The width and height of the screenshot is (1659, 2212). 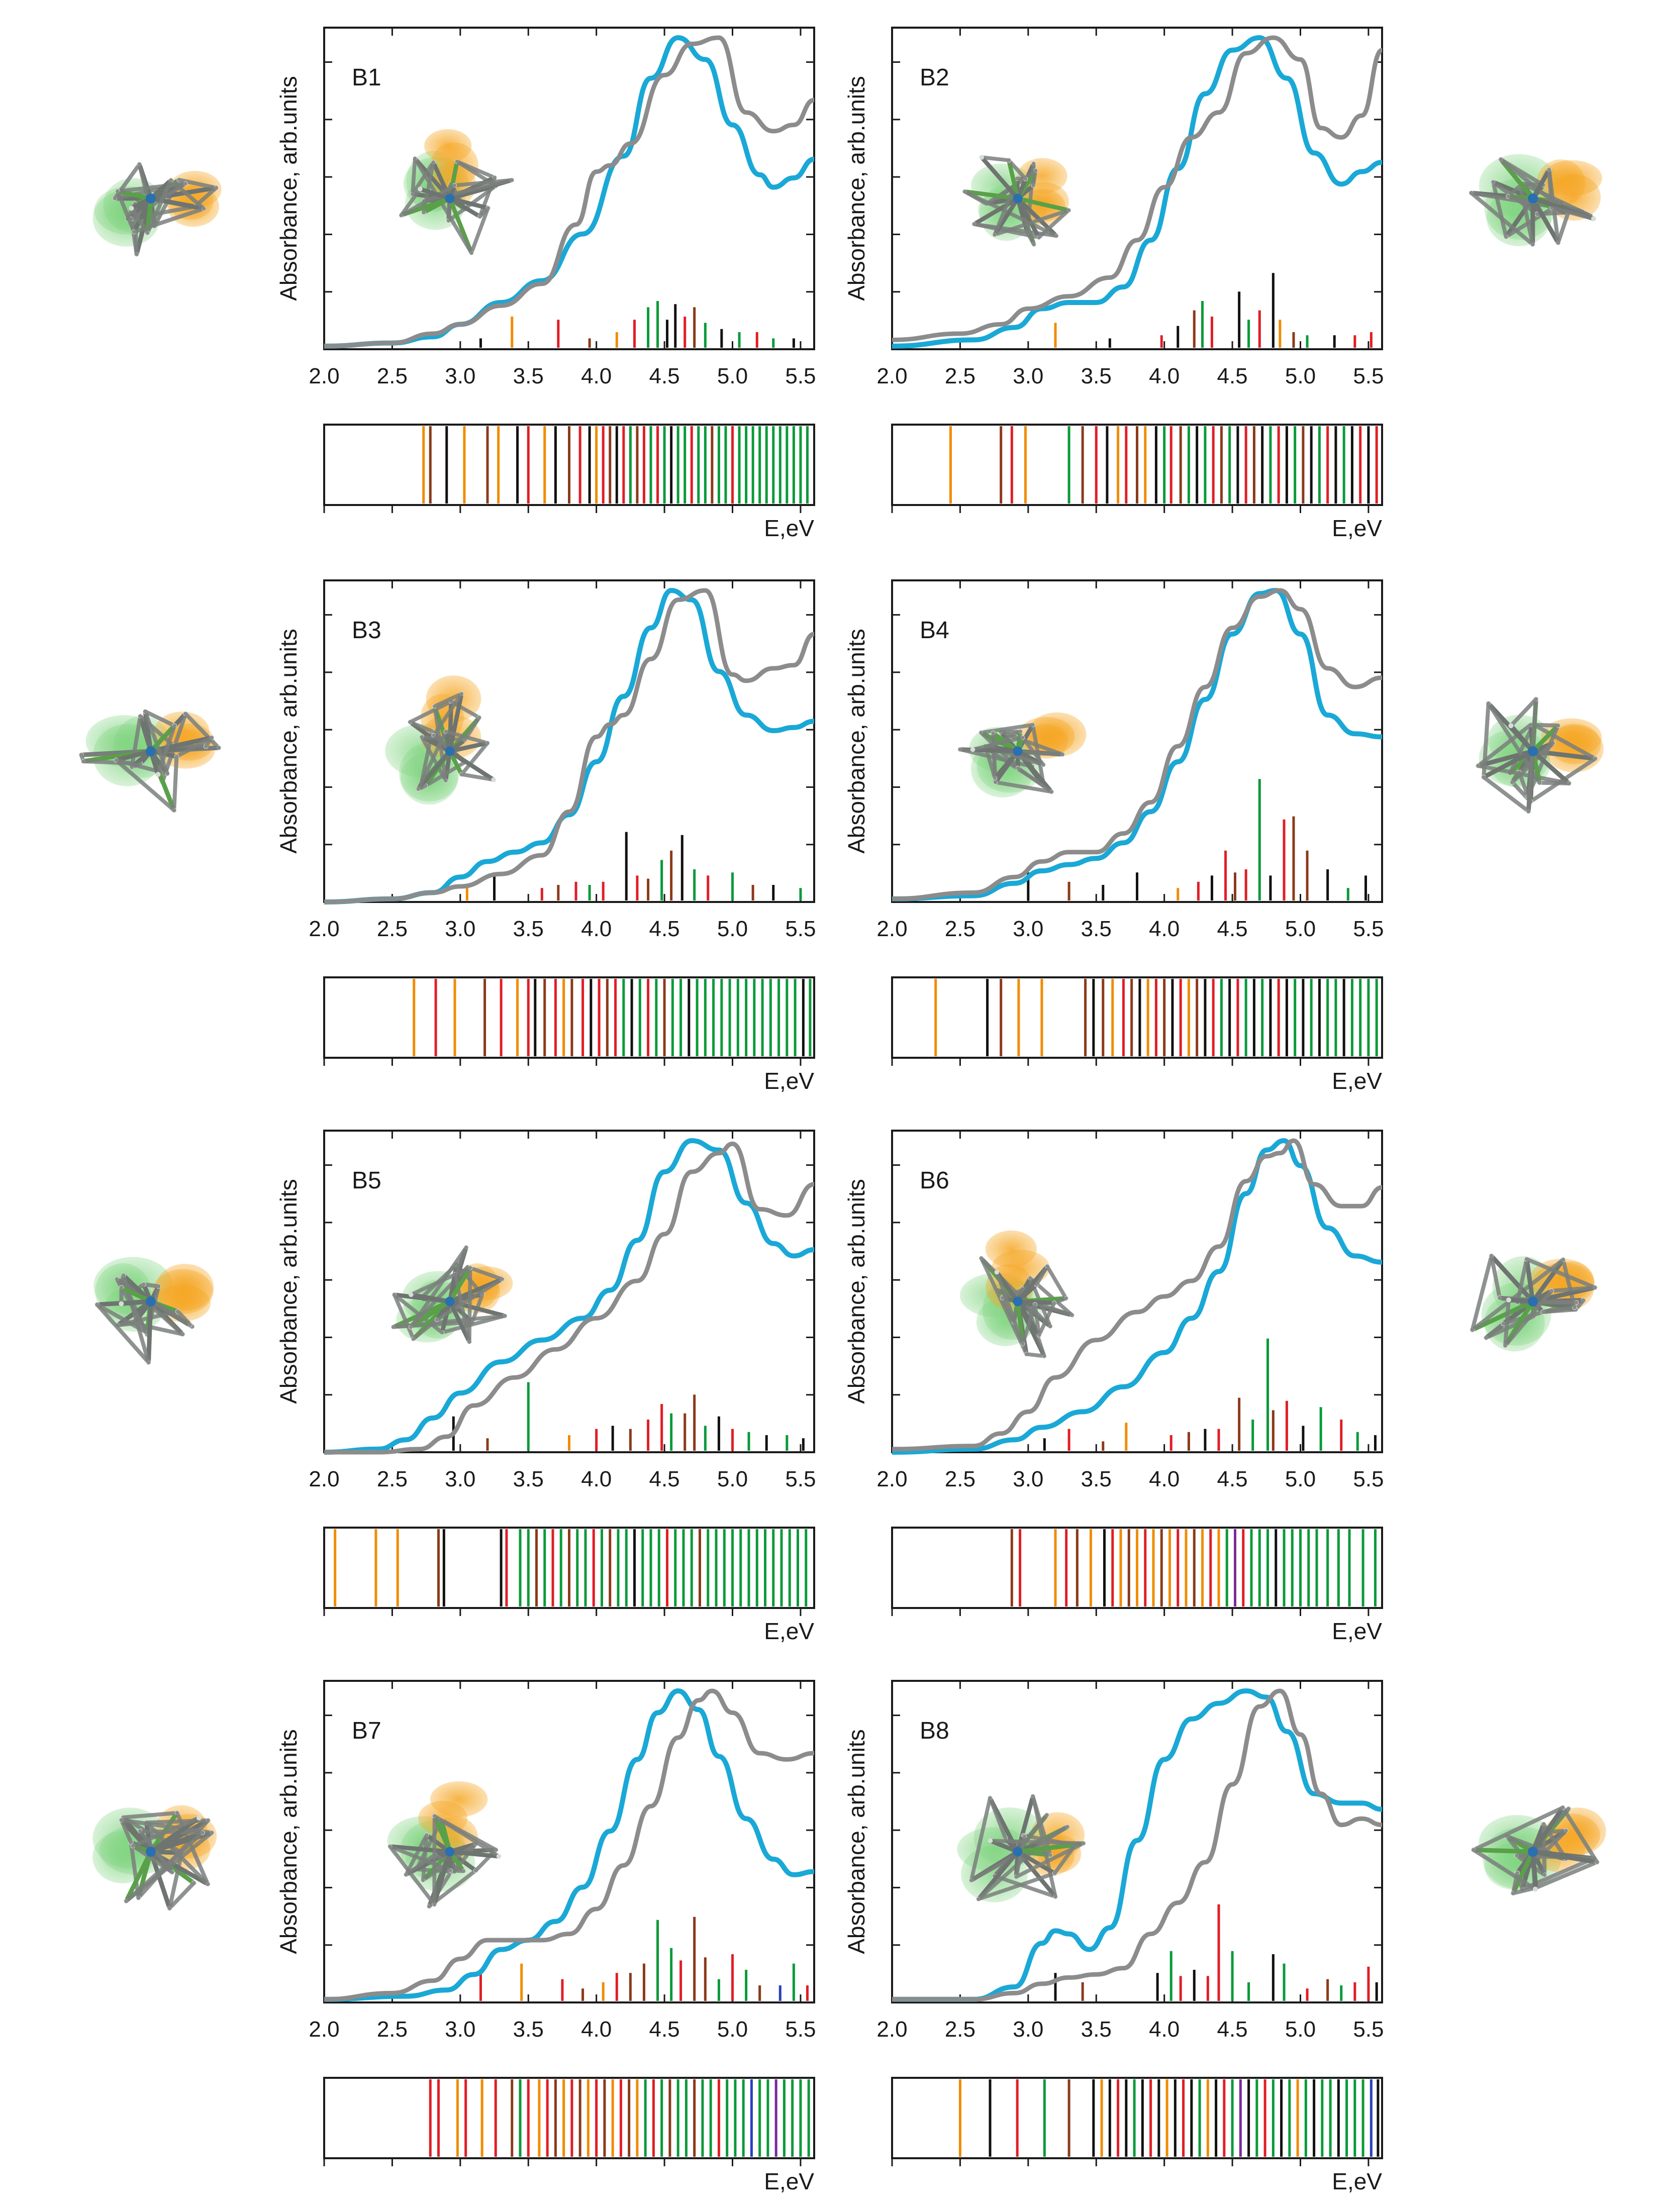 What do you see at coordinates (366, 1731) in the screenshot?
I see `panel-title: B7` at bounding box center [366, 1731].